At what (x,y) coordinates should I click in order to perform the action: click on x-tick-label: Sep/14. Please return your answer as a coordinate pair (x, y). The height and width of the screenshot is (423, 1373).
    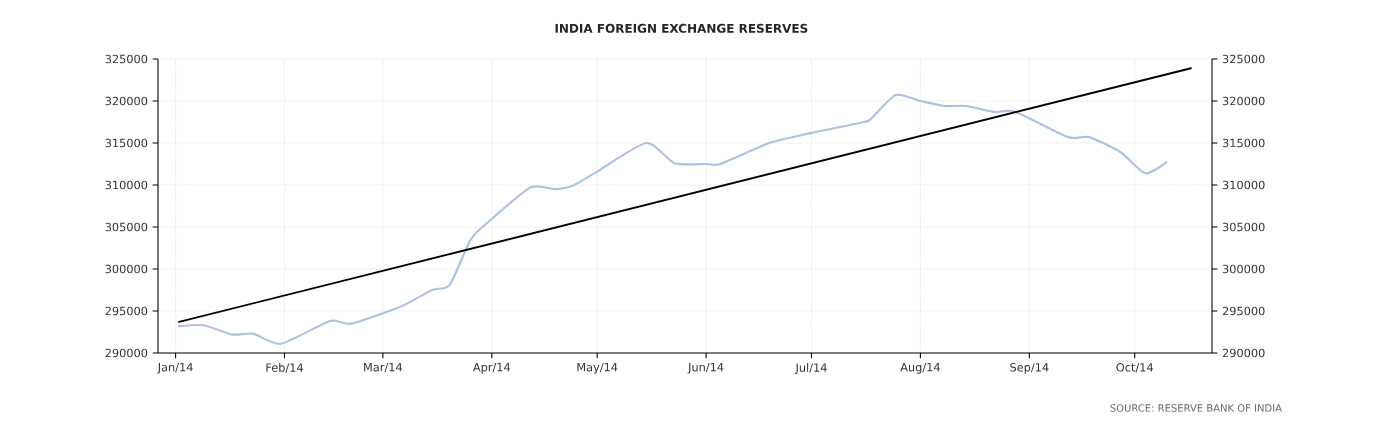
    Looking at the image, I should click on (1029, 368).